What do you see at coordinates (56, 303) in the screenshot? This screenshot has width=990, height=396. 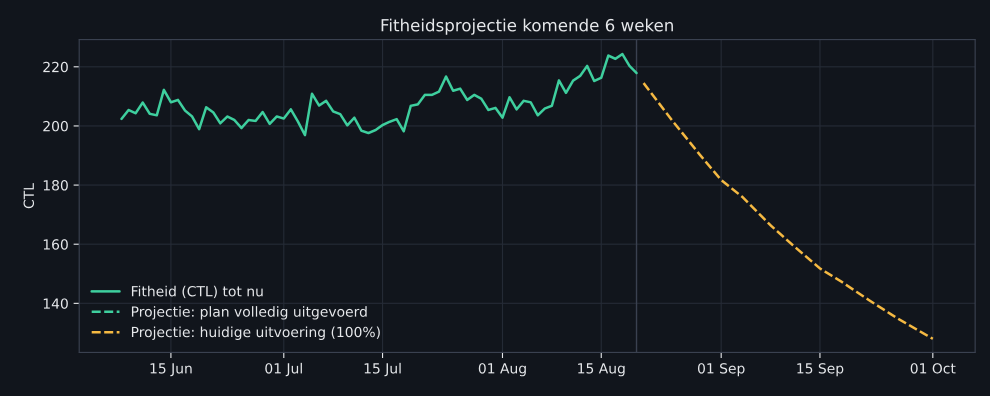 I see `y-tick-label: 140` at bounding box center [56, 303].